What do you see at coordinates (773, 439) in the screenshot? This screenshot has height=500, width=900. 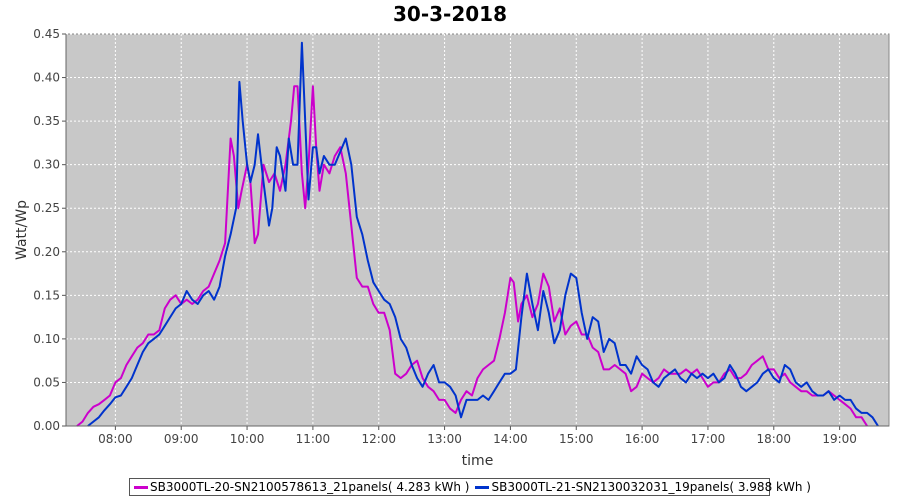 I see `x-tick-label: 18:00` at bounding box center [773, 439].